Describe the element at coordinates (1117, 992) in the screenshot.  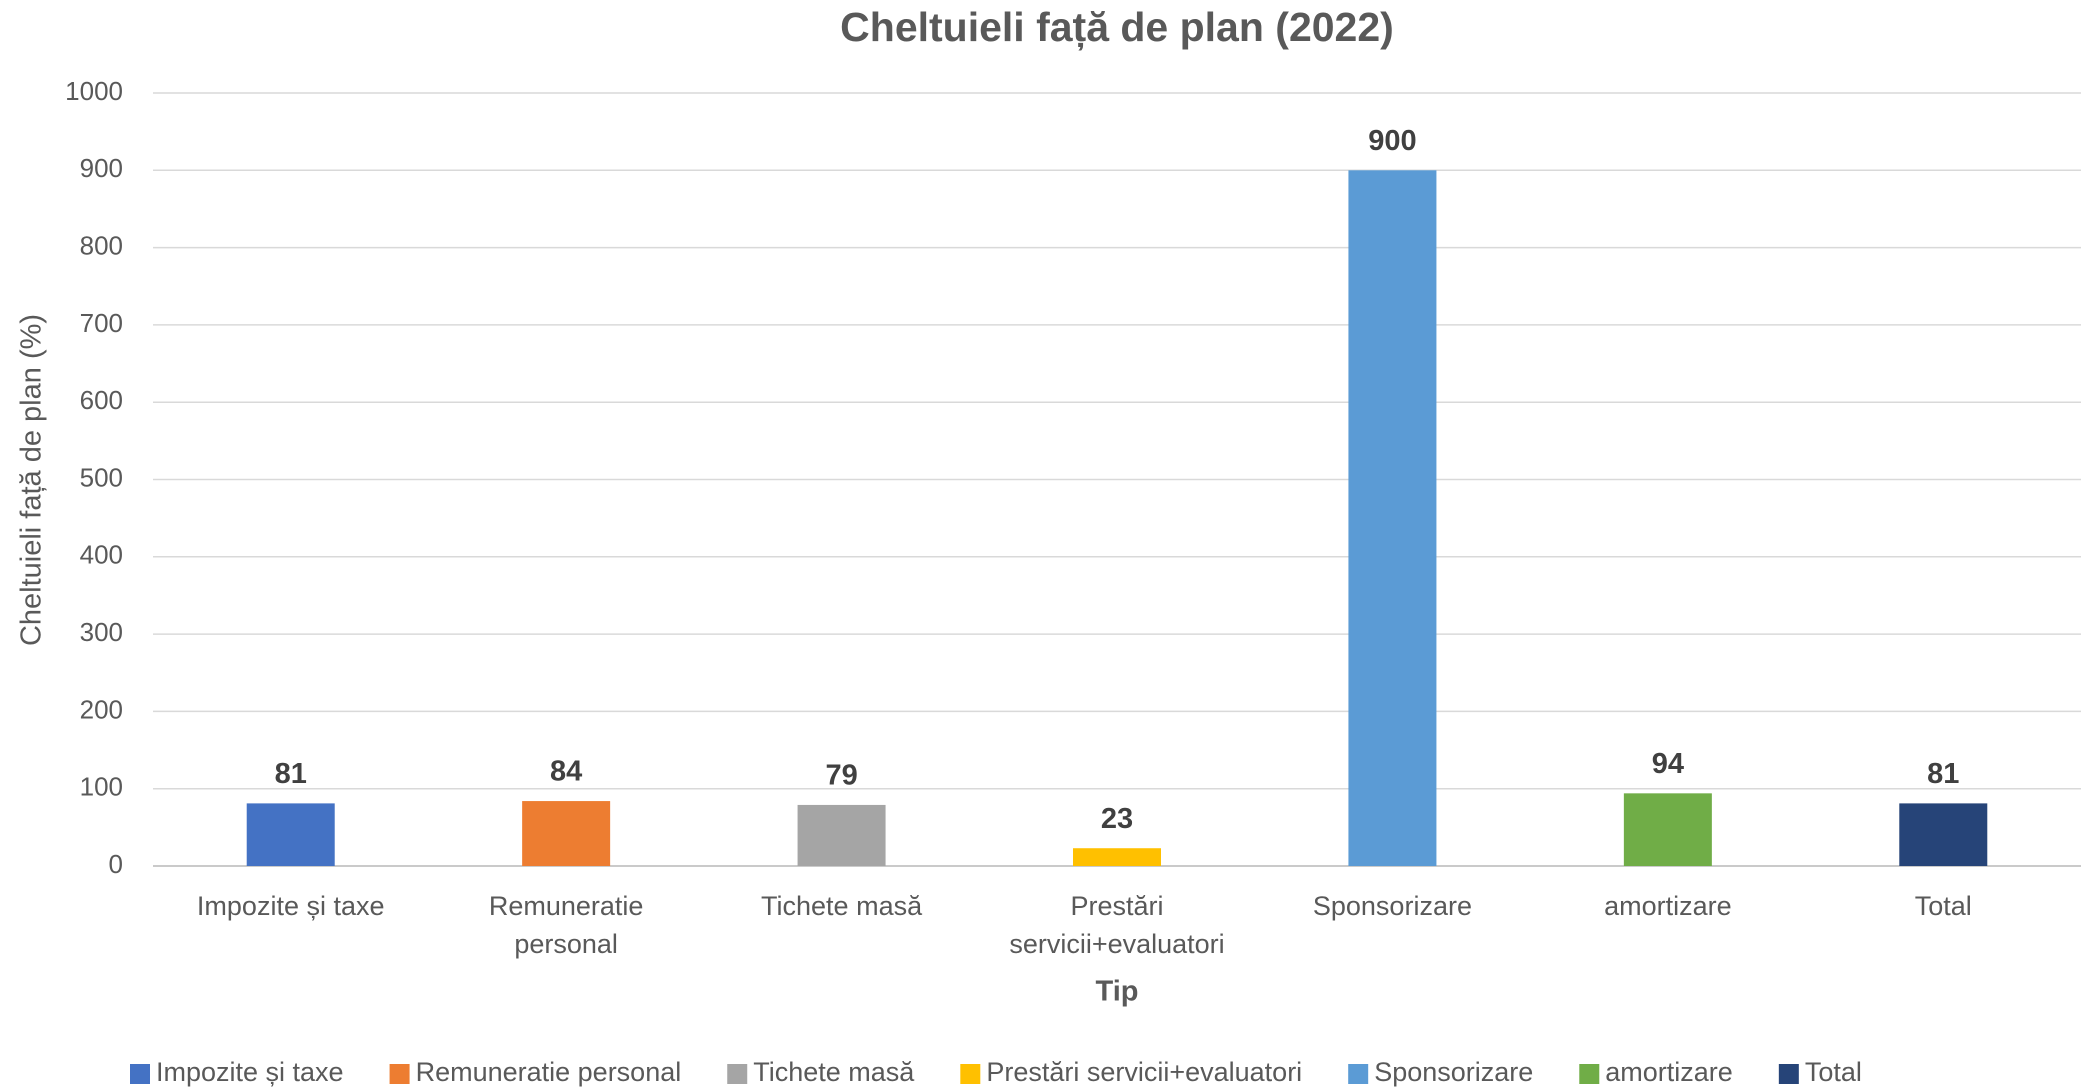
I see `x-axis-title: Tip` at that location.